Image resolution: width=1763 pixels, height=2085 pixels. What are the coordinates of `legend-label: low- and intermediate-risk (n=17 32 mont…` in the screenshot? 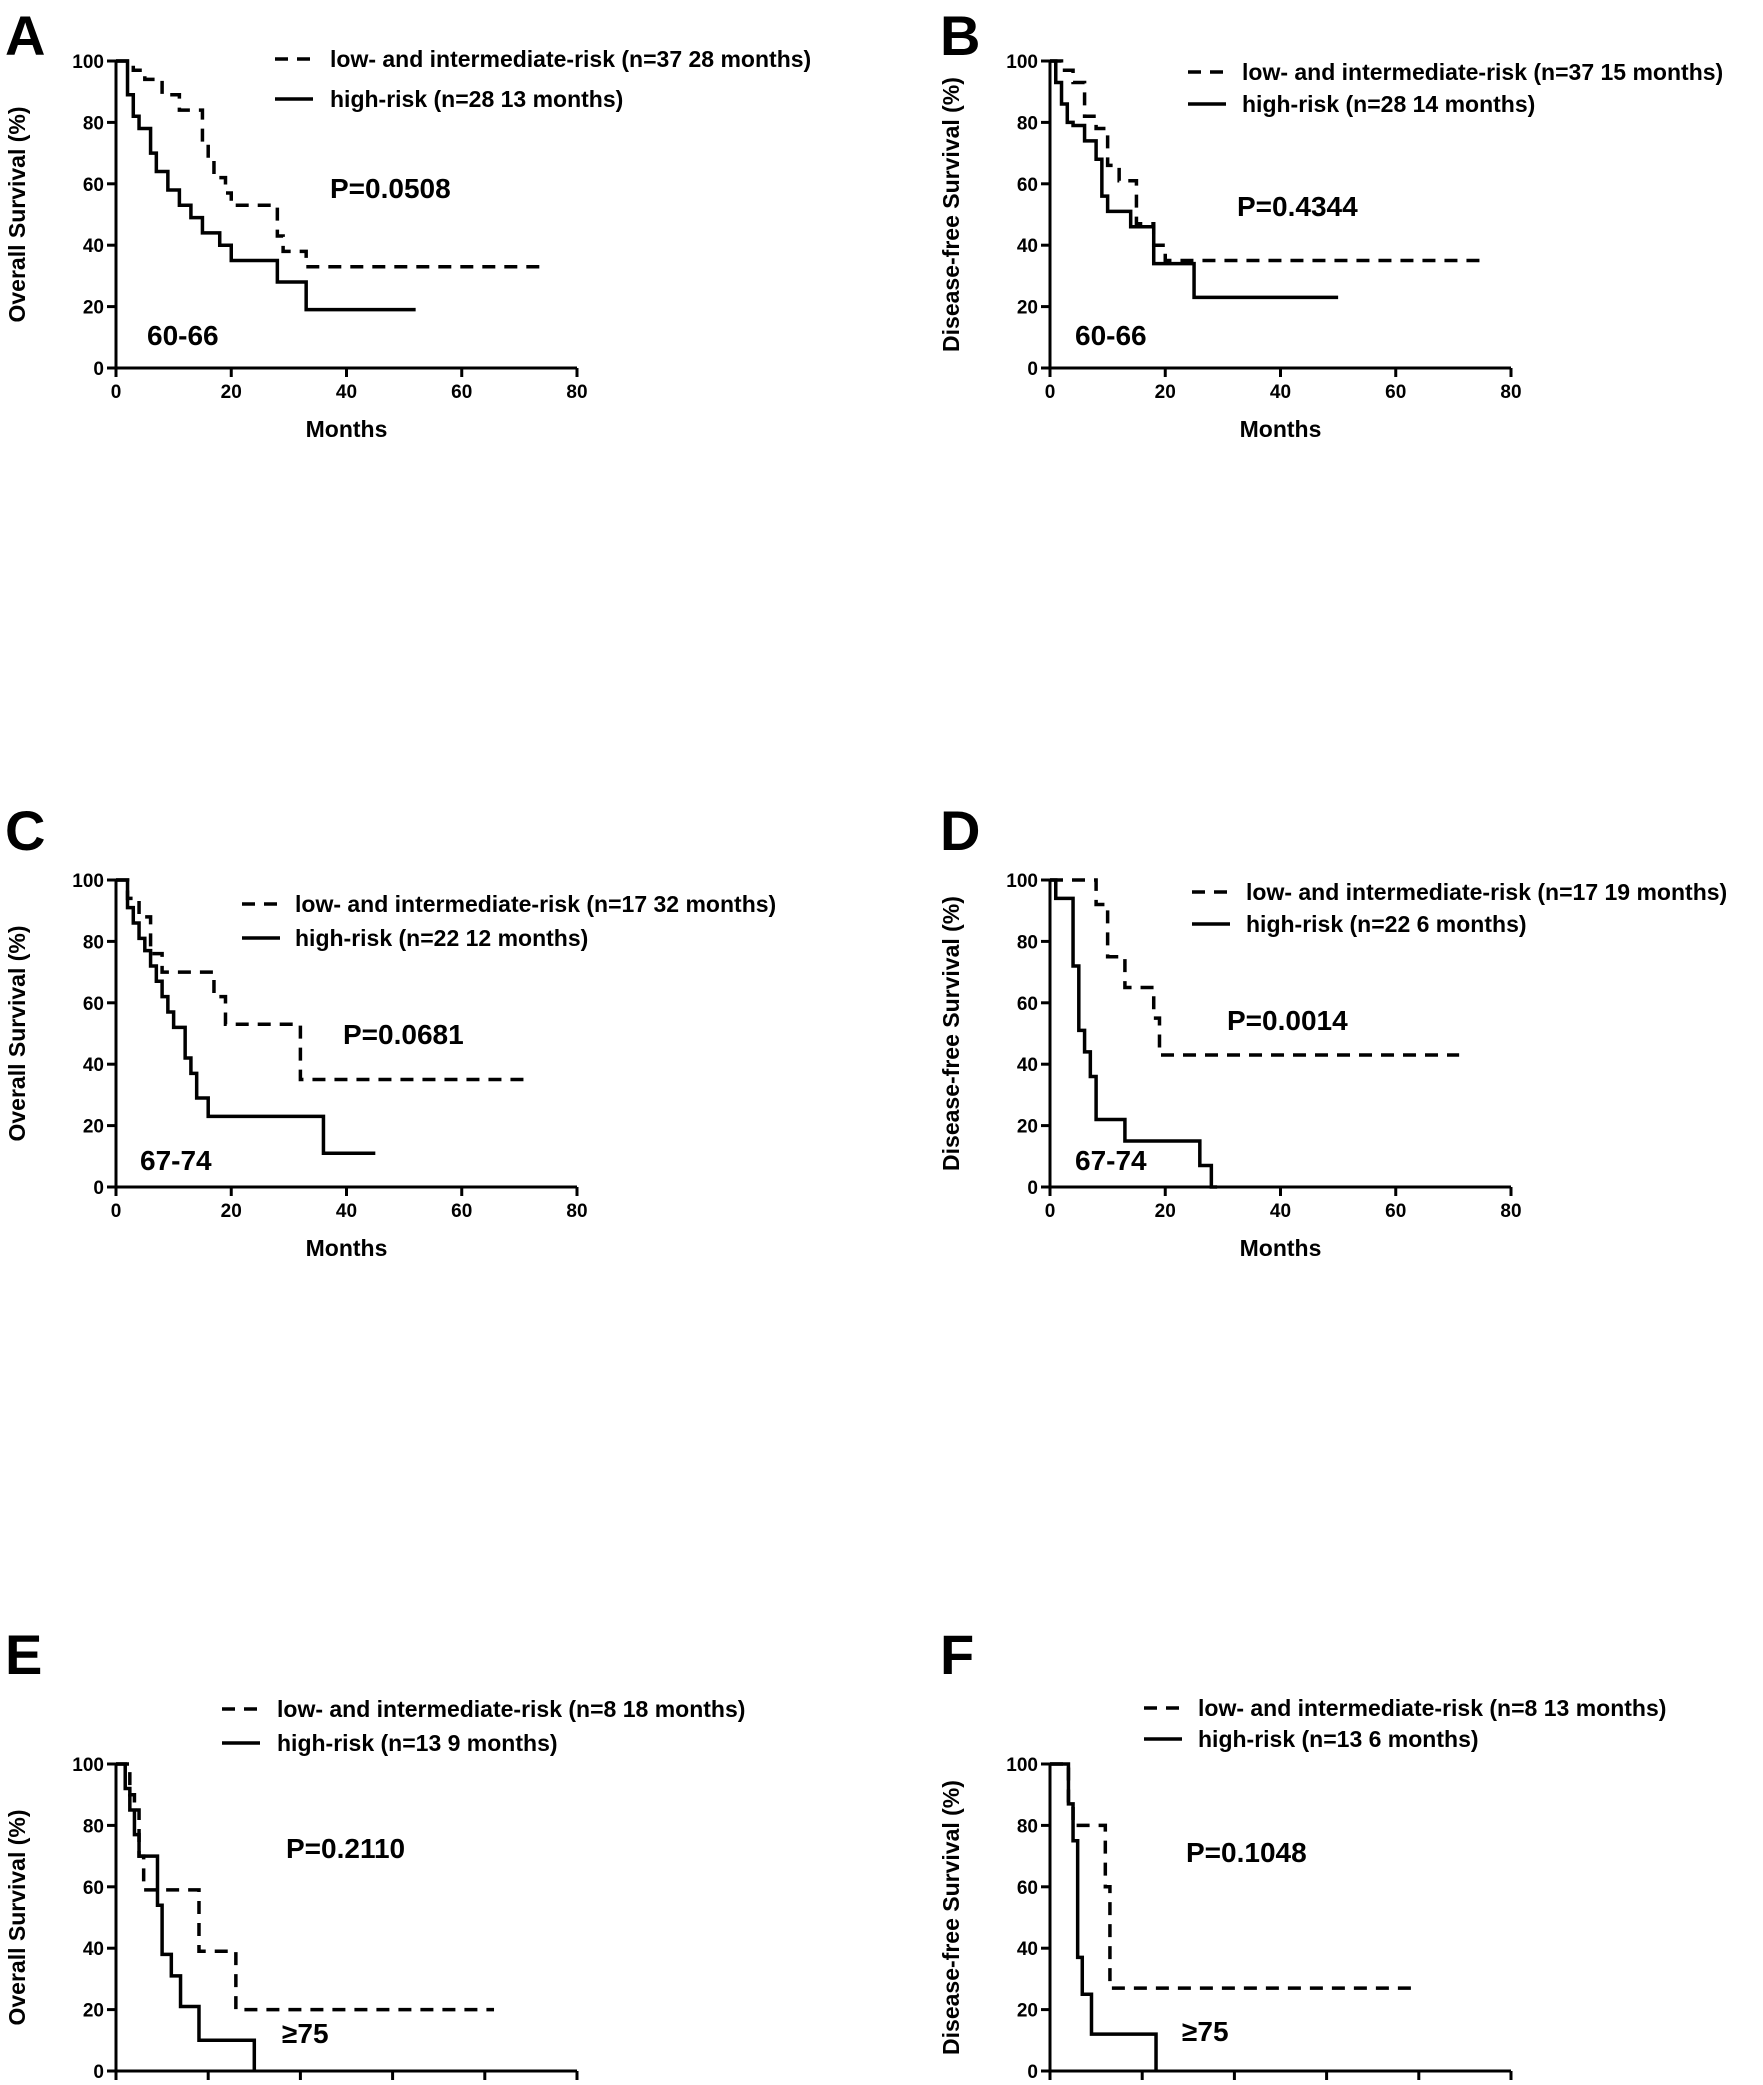 It's located at (535, 904).